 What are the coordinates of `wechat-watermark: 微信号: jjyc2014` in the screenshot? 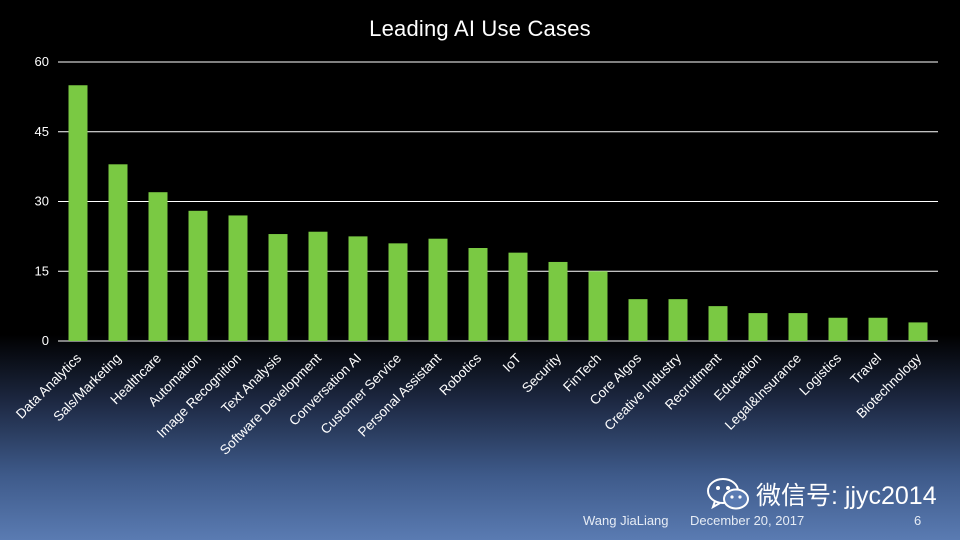 It's located at (821, 494).